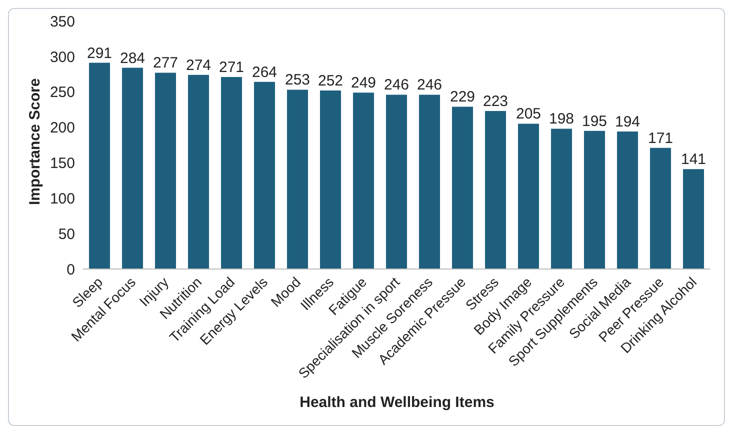 The height and width of the screenshot is (436, 735). I want to click on data-label: 252, so click(331, 81).